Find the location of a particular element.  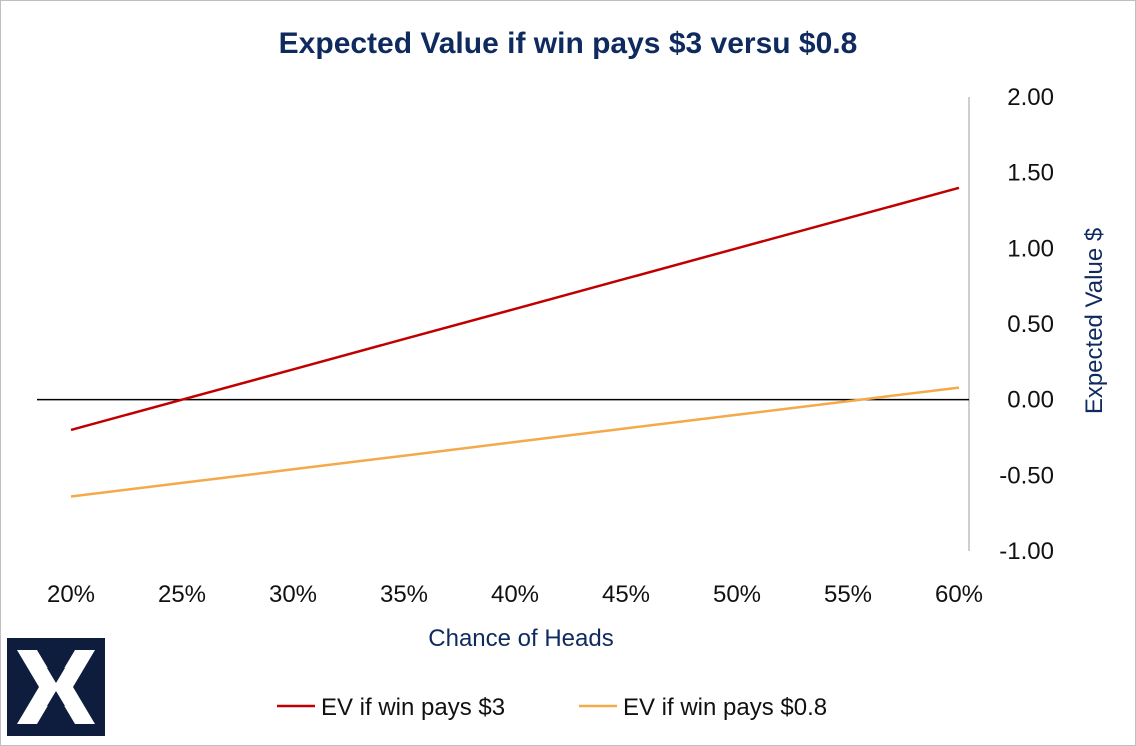

y-tick-label: 1.00 is located at coordinates (1030, 248).